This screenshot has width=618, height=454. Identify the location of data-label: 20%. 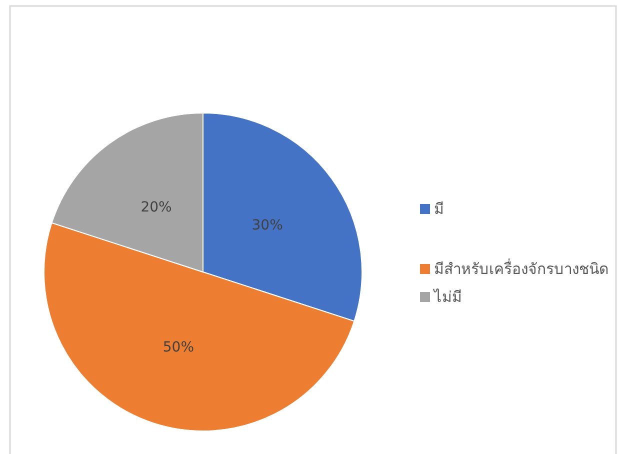
(156, 208).